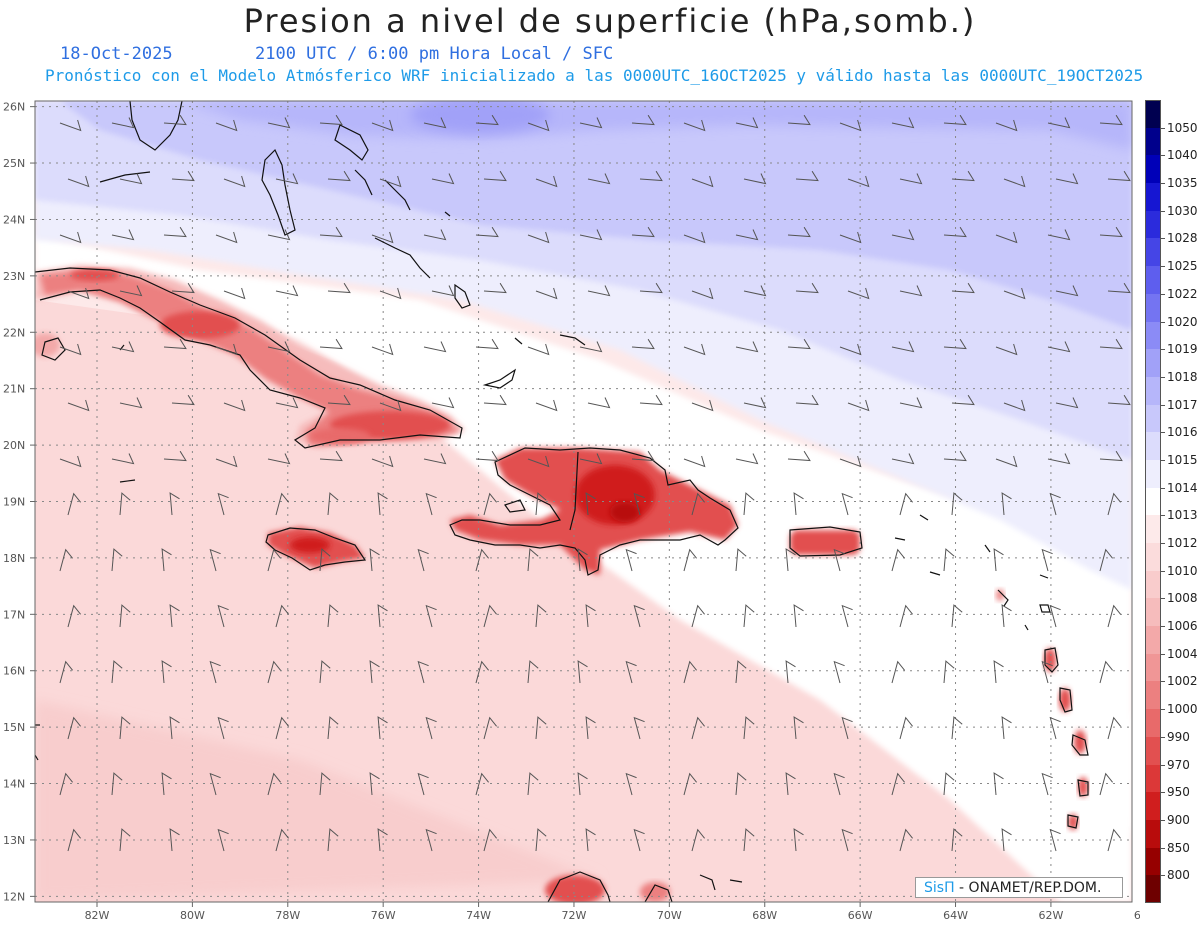 The width and height of the screenshot is (1200, 927). Describe the element at coordinates (1182, 459) in the screenshot. I see `colorbar-label: 1015` at that location.